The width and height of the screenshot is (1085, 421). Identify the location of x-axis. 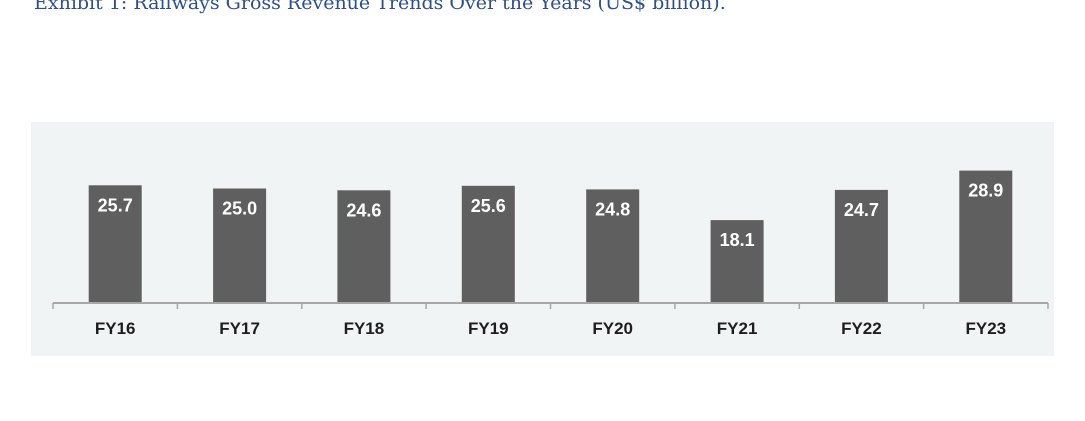
(550, 305).